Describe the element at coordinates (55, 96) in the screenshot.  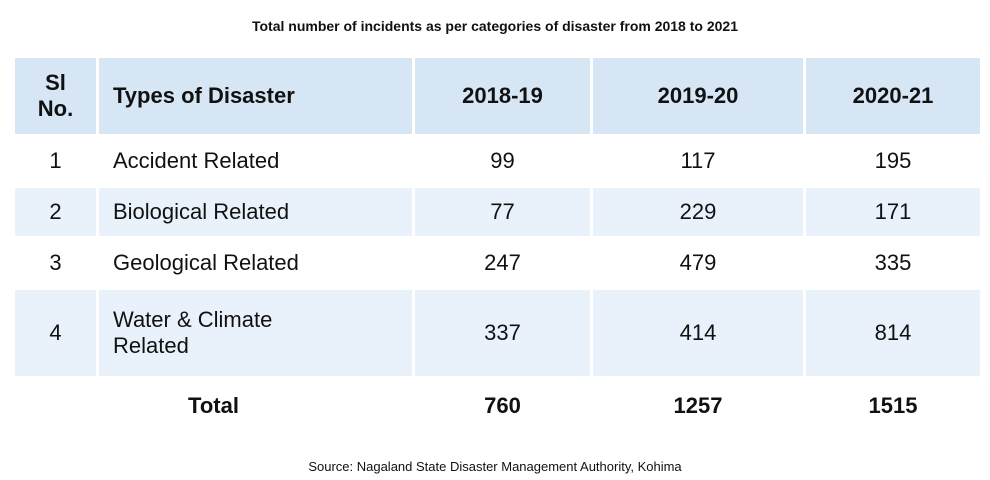
I see `header-cell: Sl No.` at that location.